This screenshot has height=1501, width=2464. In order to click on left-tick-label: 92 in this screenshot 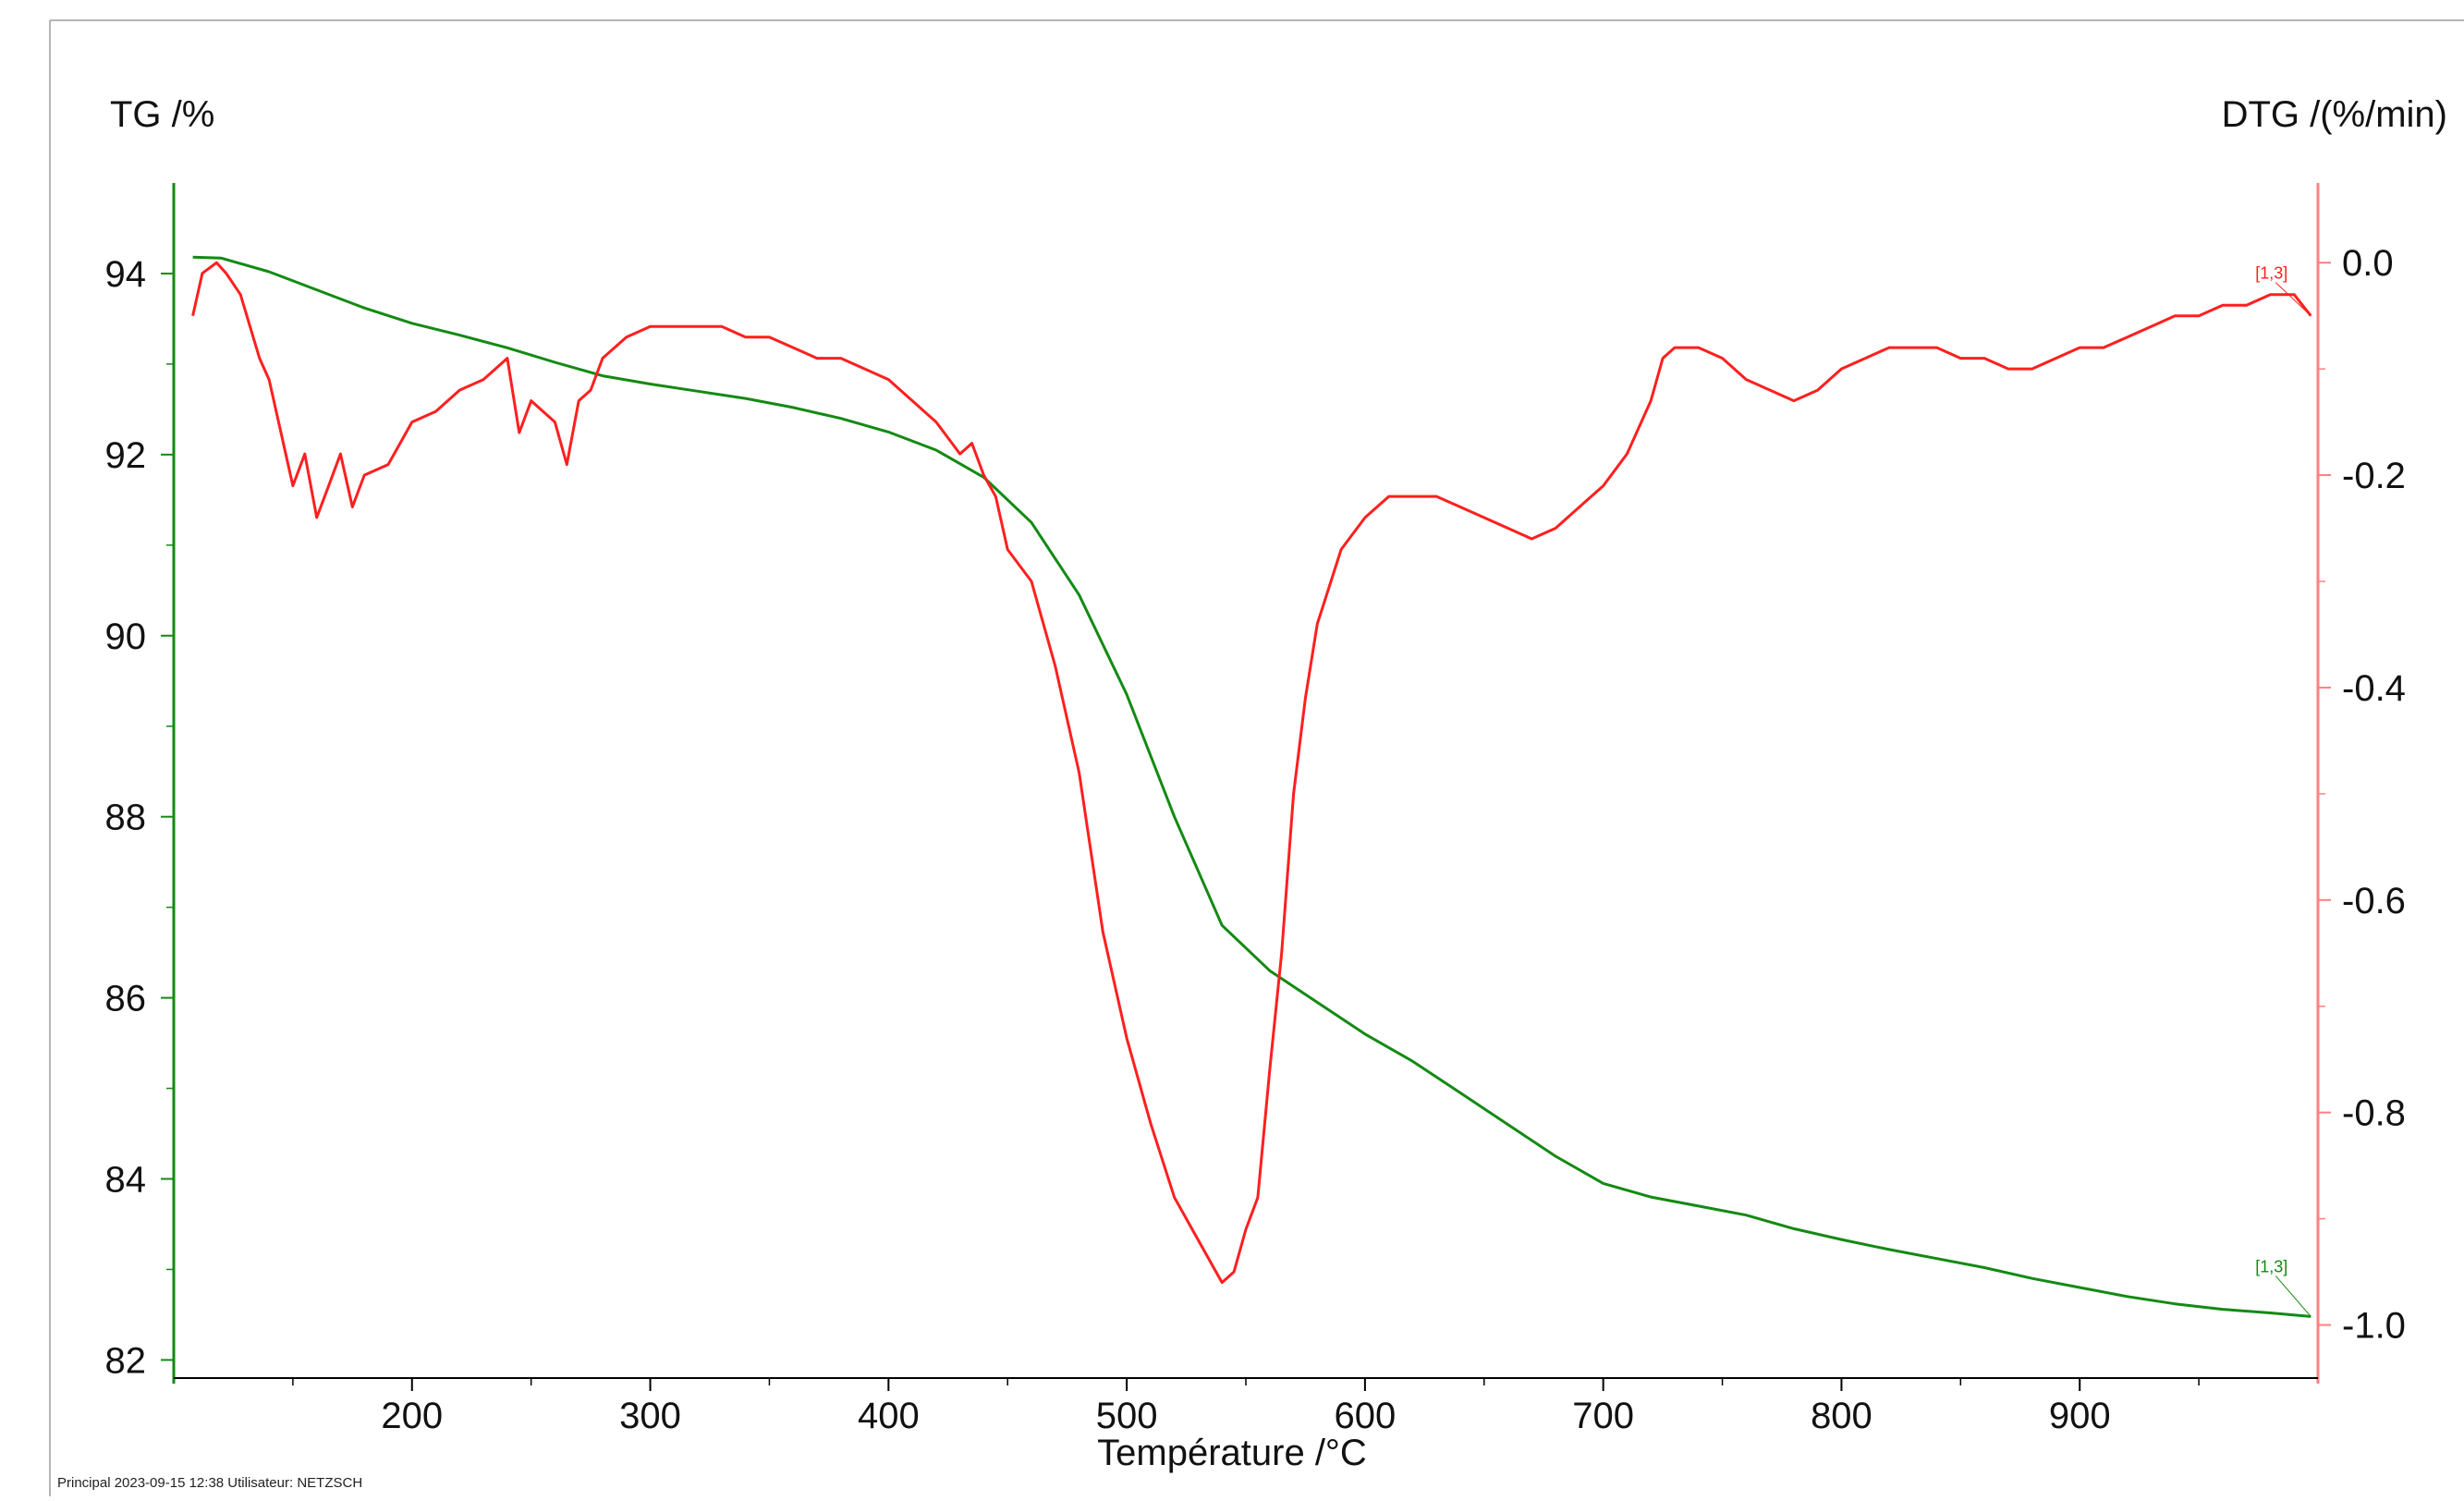, I will do `click(126, 456)`.